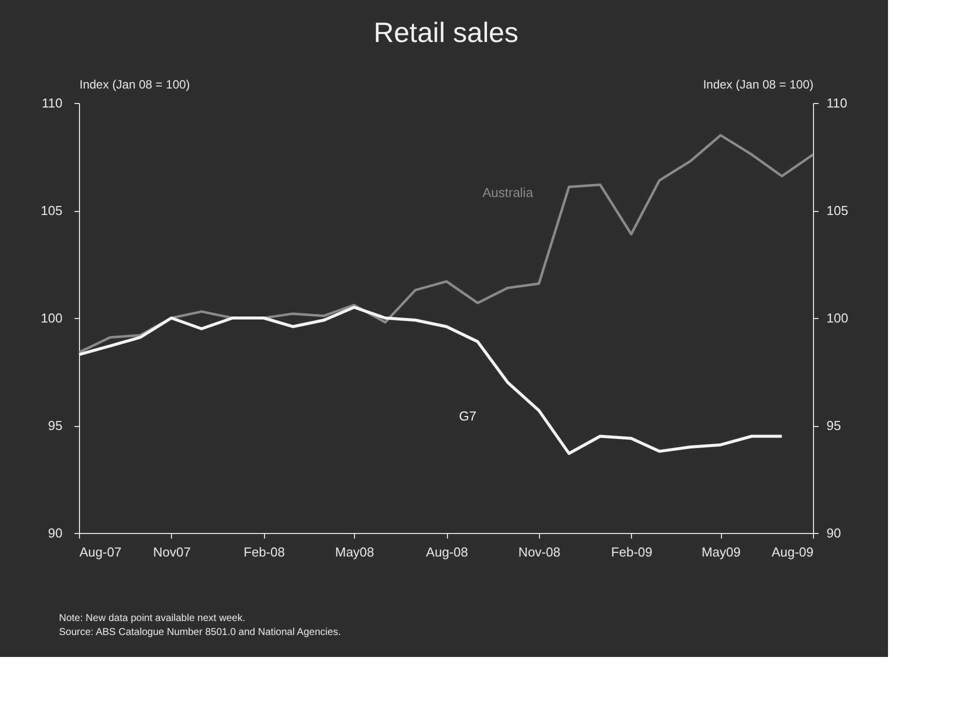 The image size is (956, 726). I want to click on x-tick-label: Nov-08, so click(539, 552).